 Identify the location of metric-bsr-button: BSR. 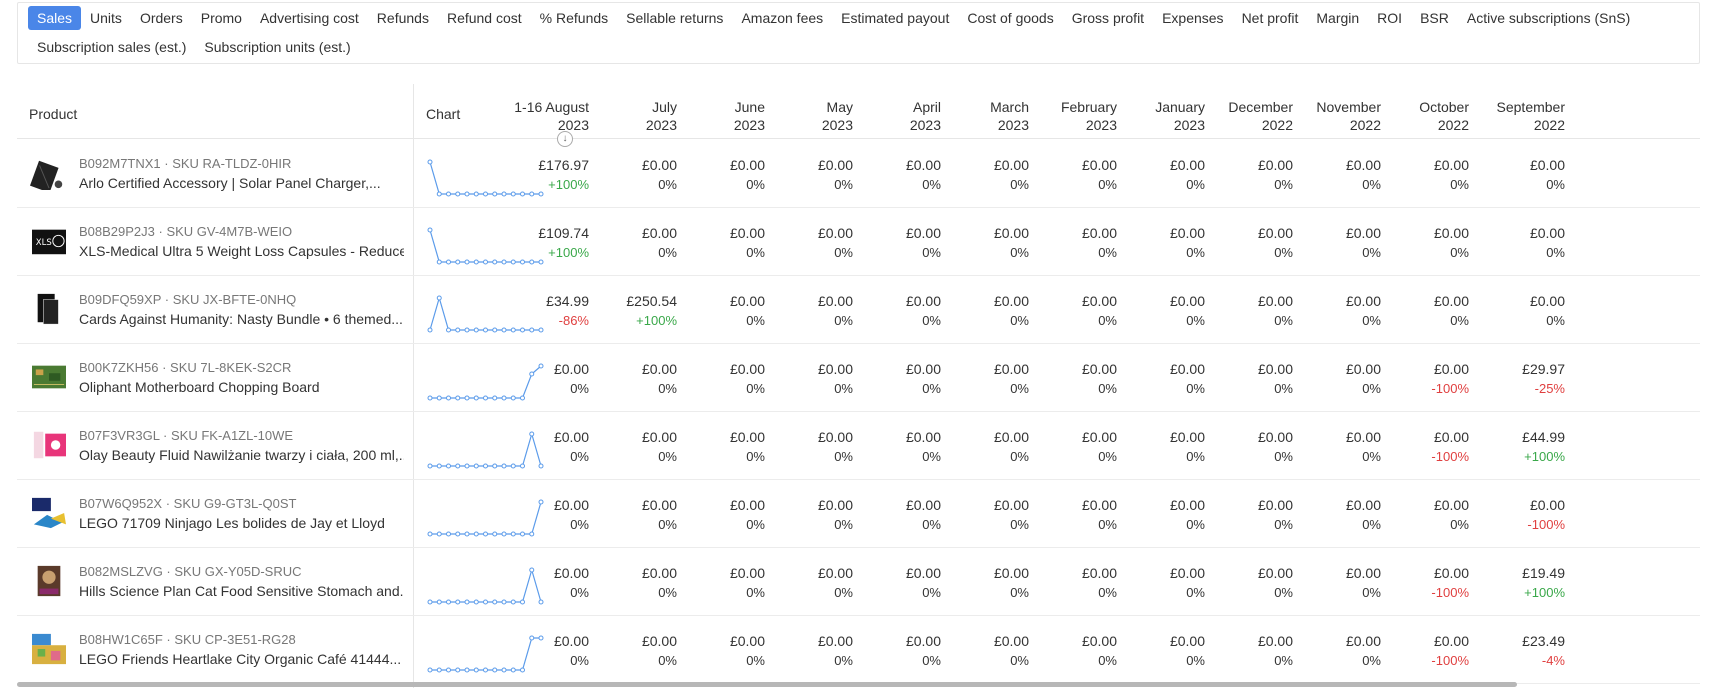
(1434, 18).